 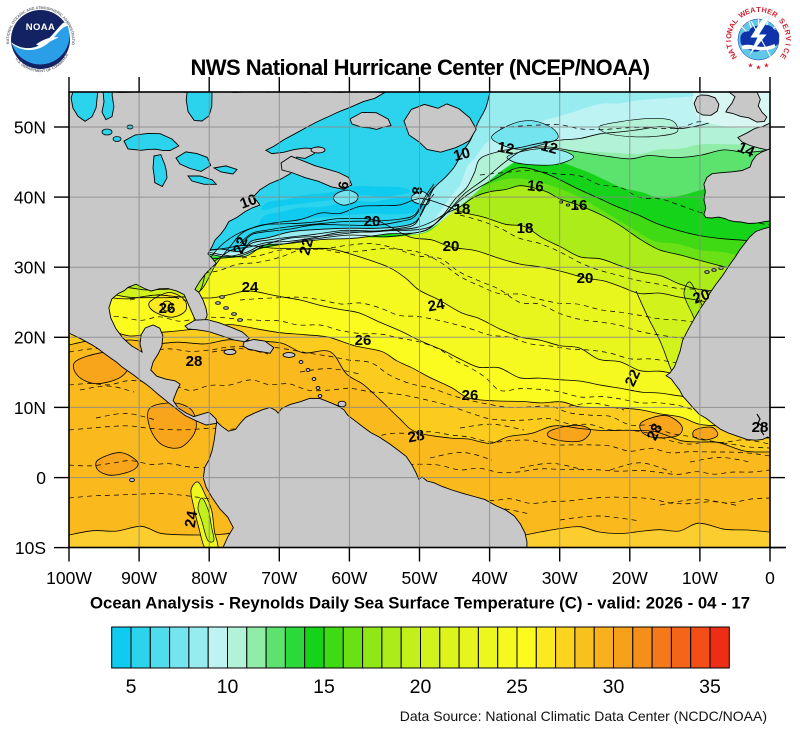 What do you see at coordinates (209, 578) in the screenshot?
I see `svg-text: 80W` at bounding box center [209, 578].